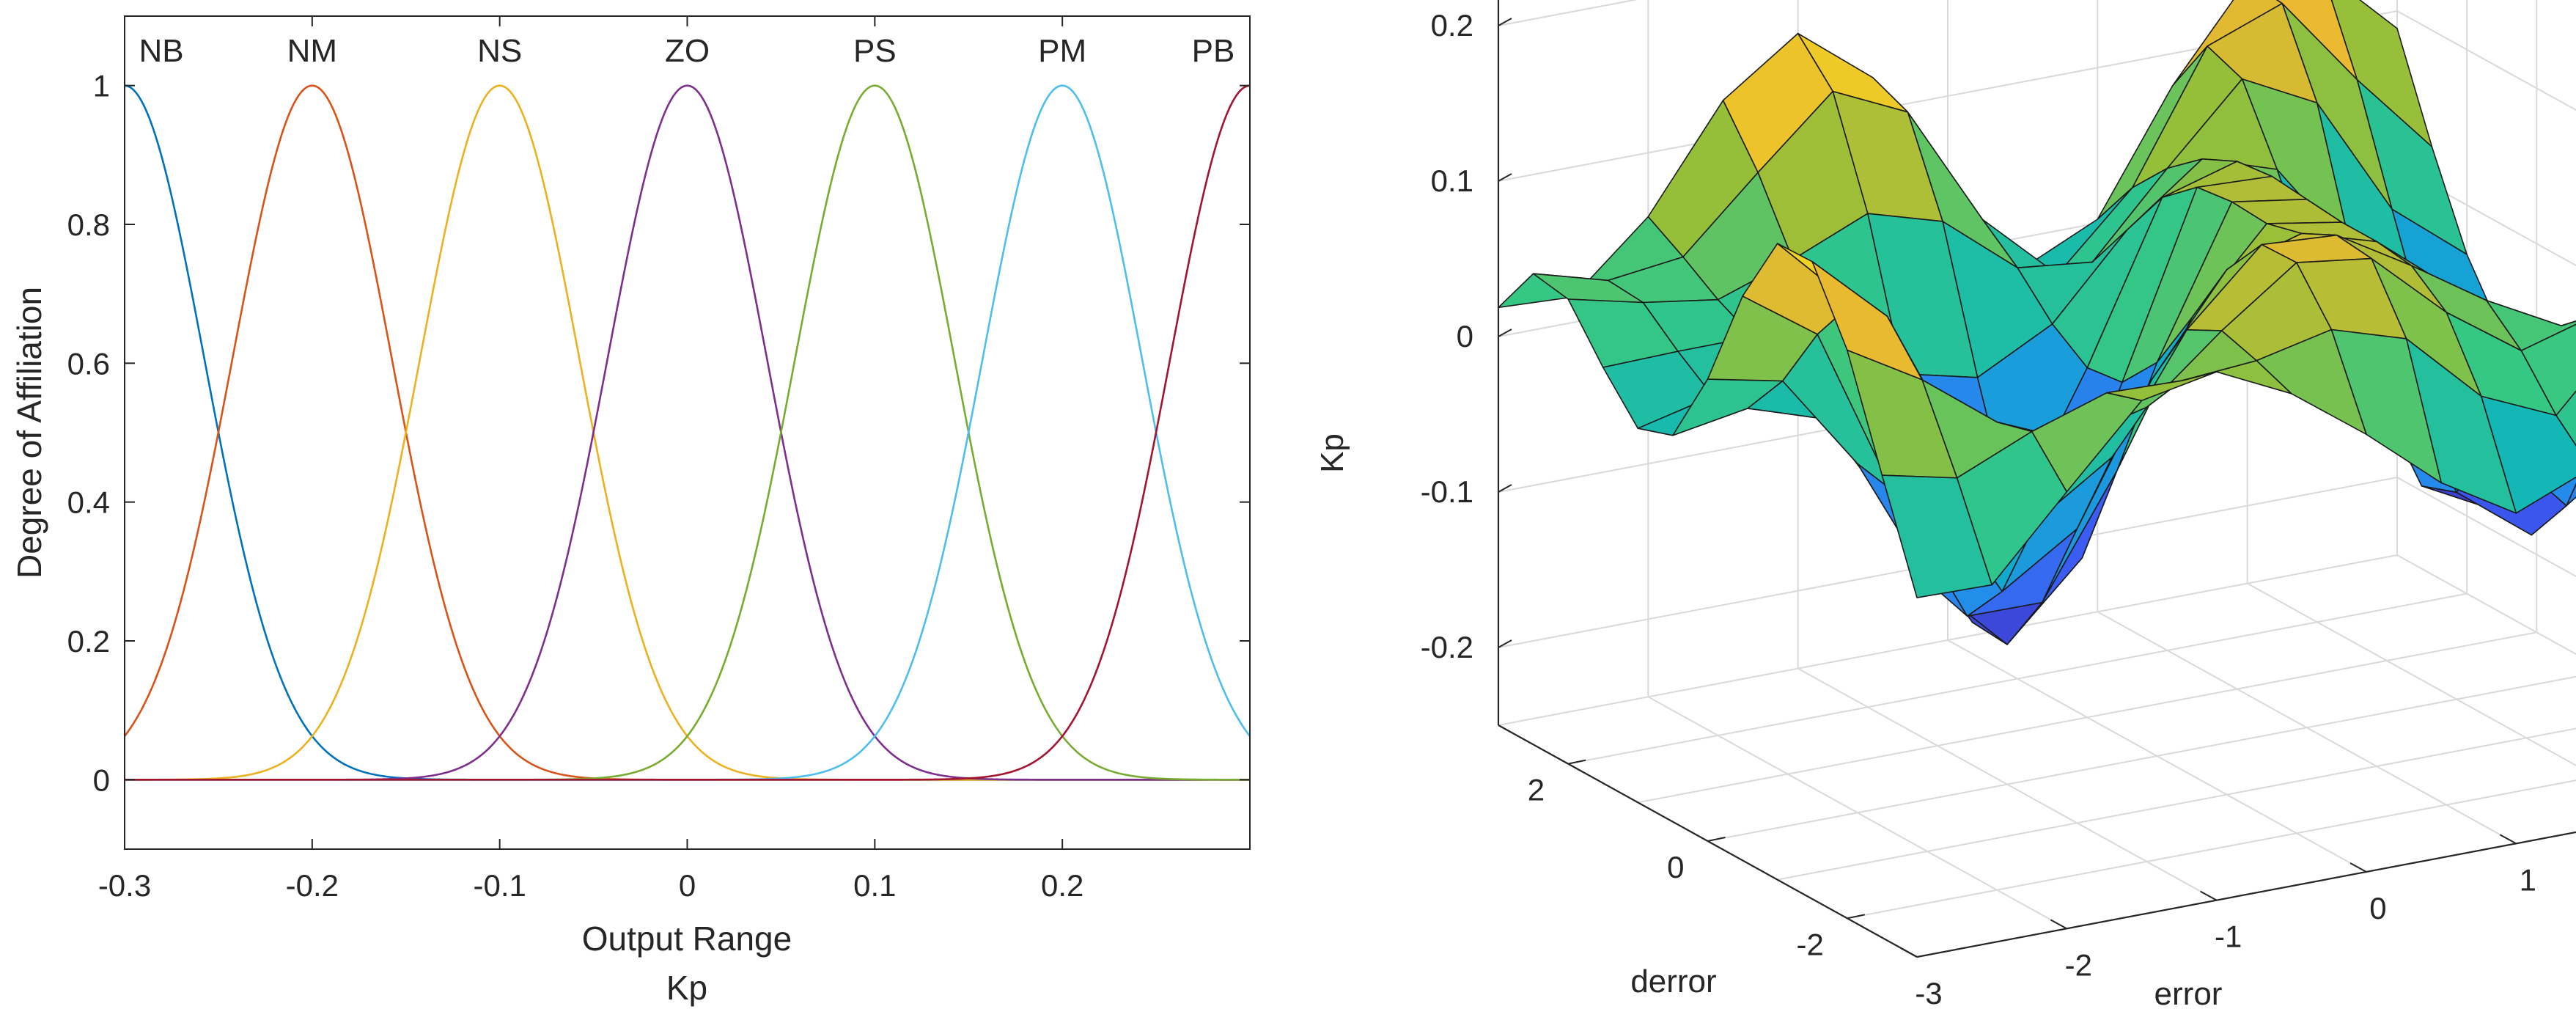  I want to click on y-axis-label: Degree of Affiliation, so click(29, 433).